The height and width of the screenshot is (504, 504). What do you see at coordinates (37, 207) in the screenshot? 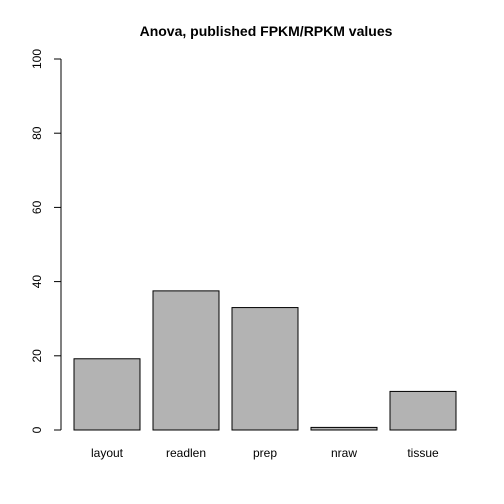
I see `y-tick-label: 60` at bounding box center [37, 207].